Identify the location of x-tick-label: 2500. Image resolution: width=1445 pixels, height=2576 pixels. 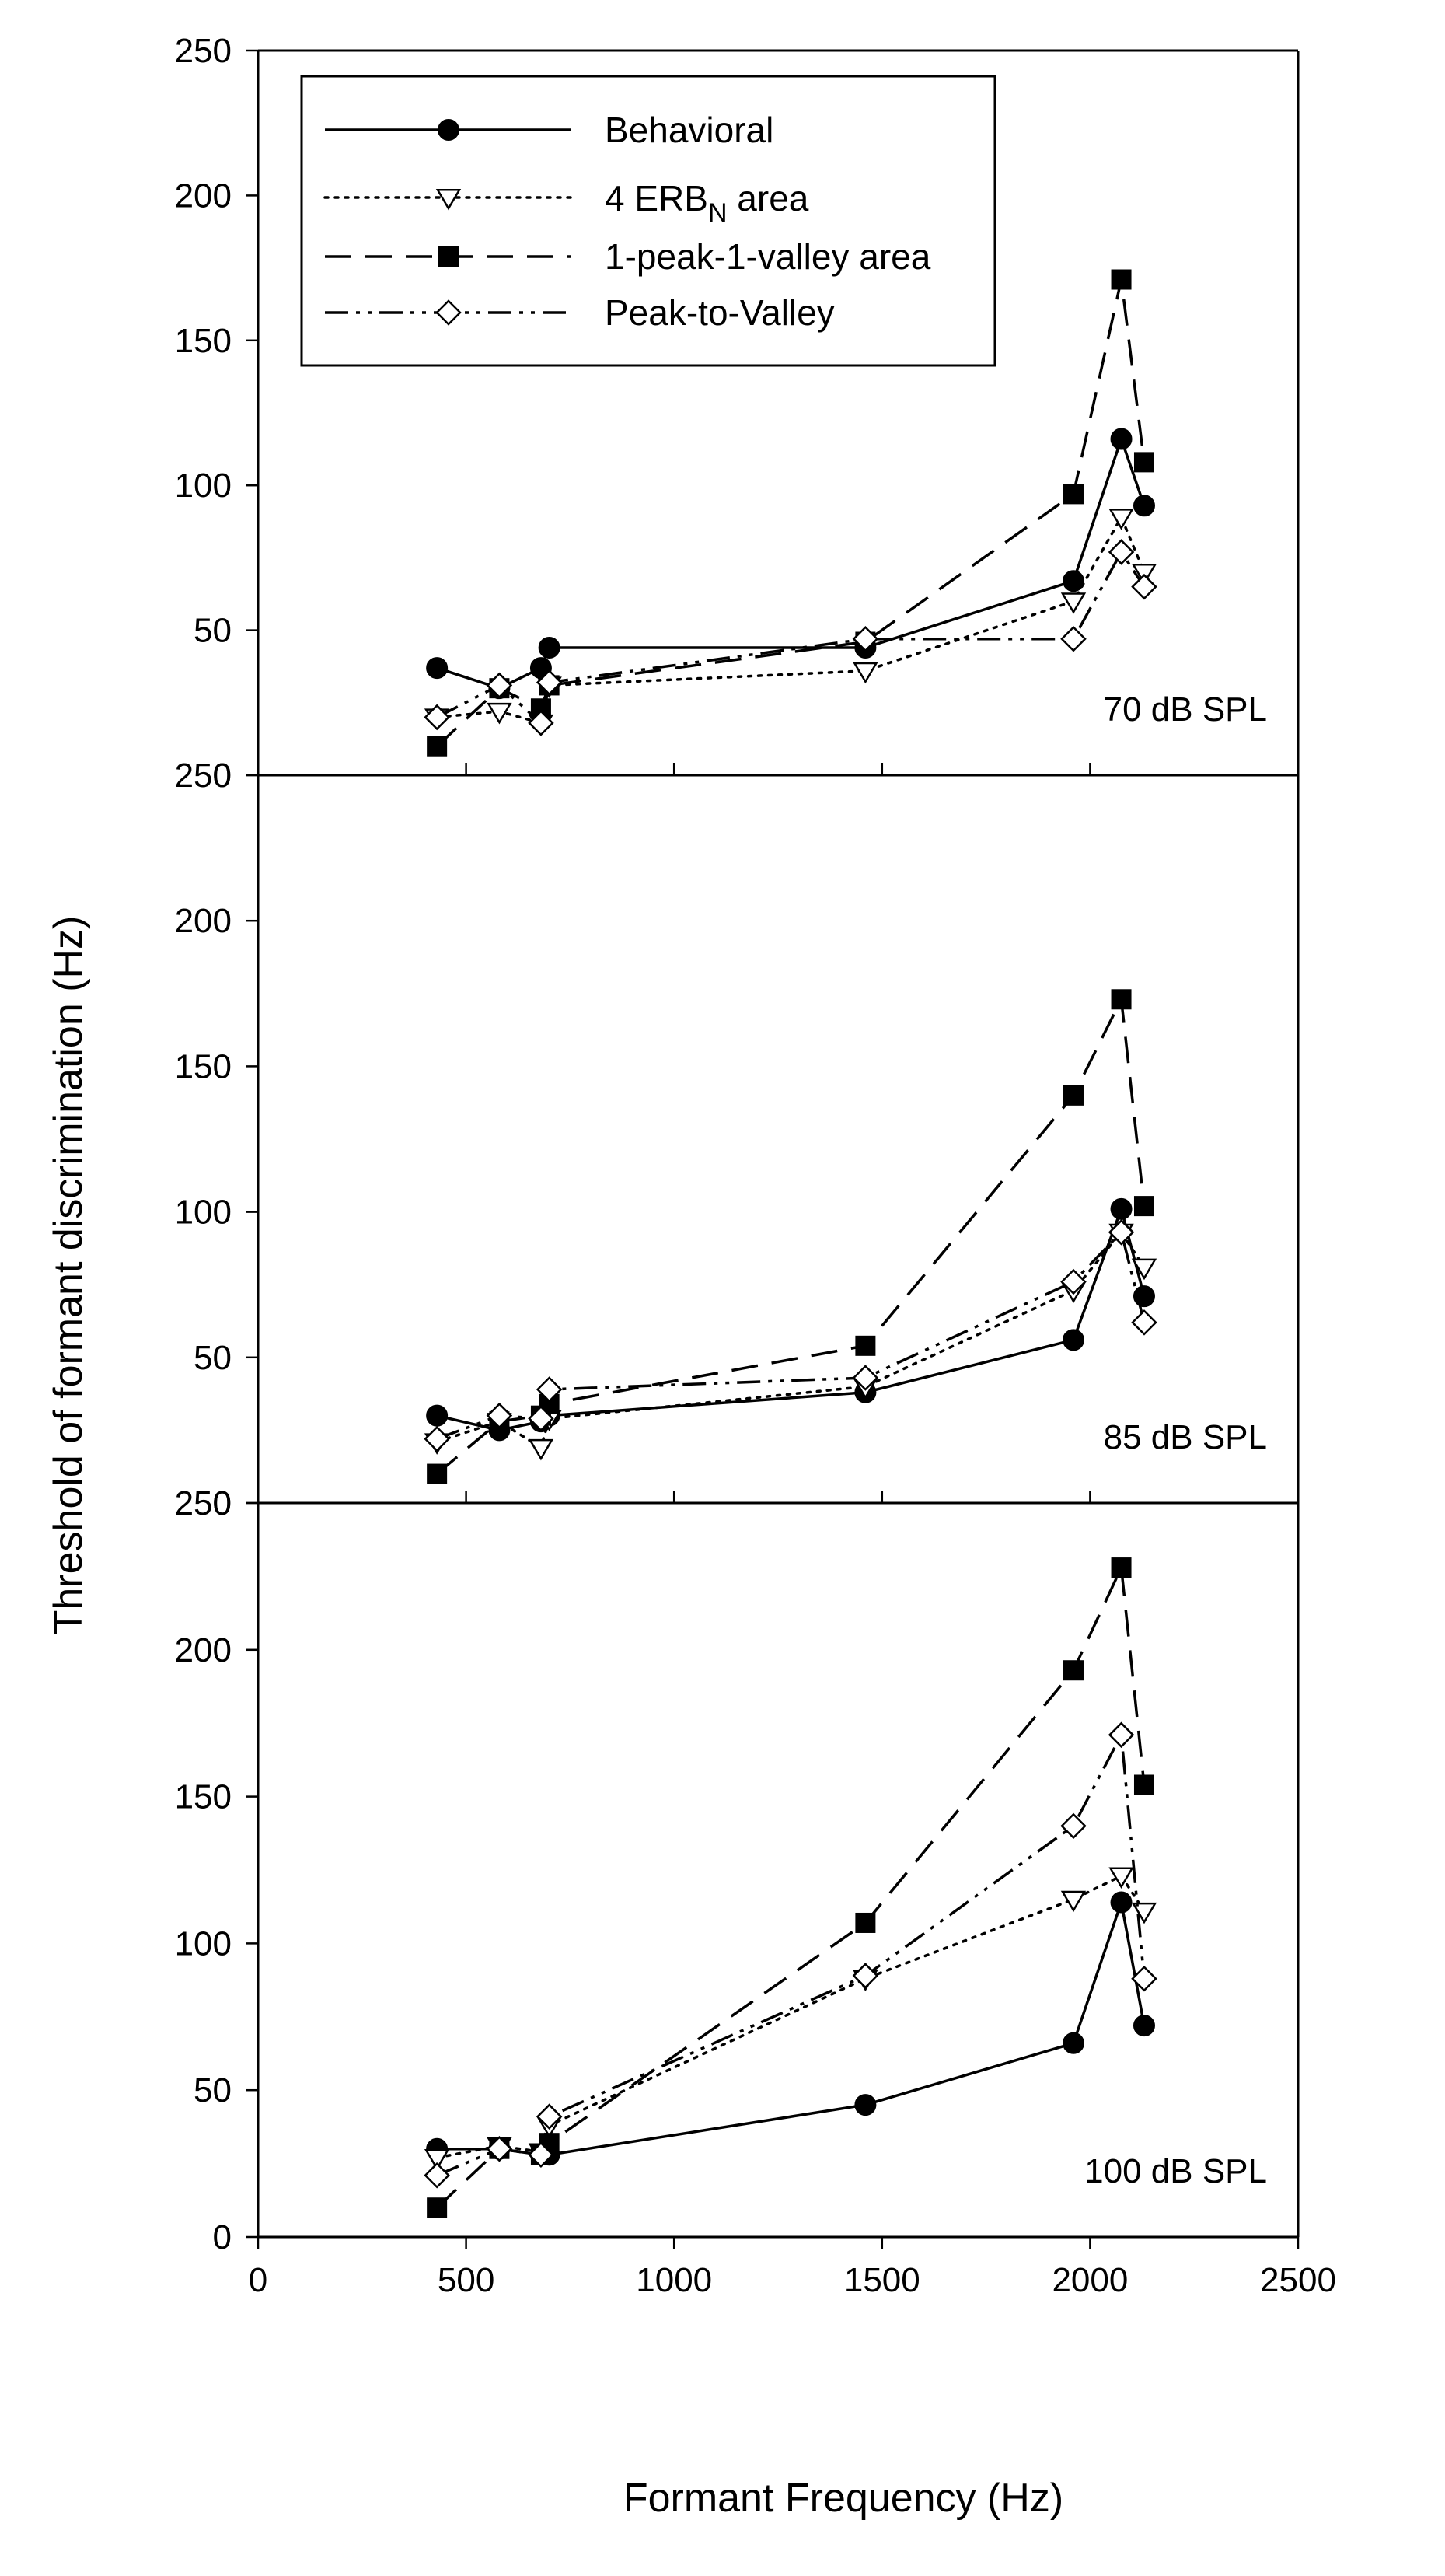
(1298, 2280).